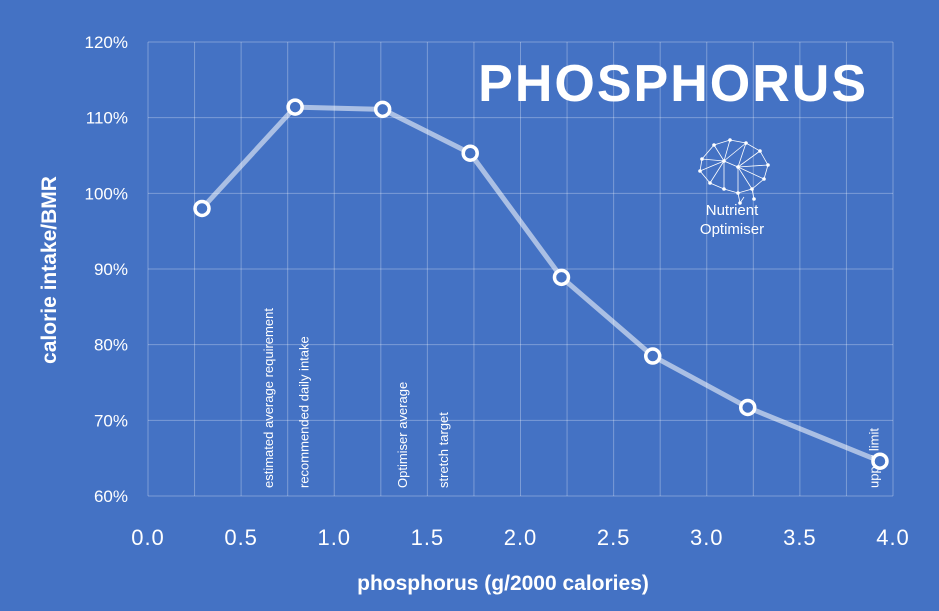 Image resolution: width=939 pixels, height=611 pixels. What do you see at coordinates (707, 537) in the screenshot?
I see `x-tick-label: 3.0` at bounding box center [707, 537].